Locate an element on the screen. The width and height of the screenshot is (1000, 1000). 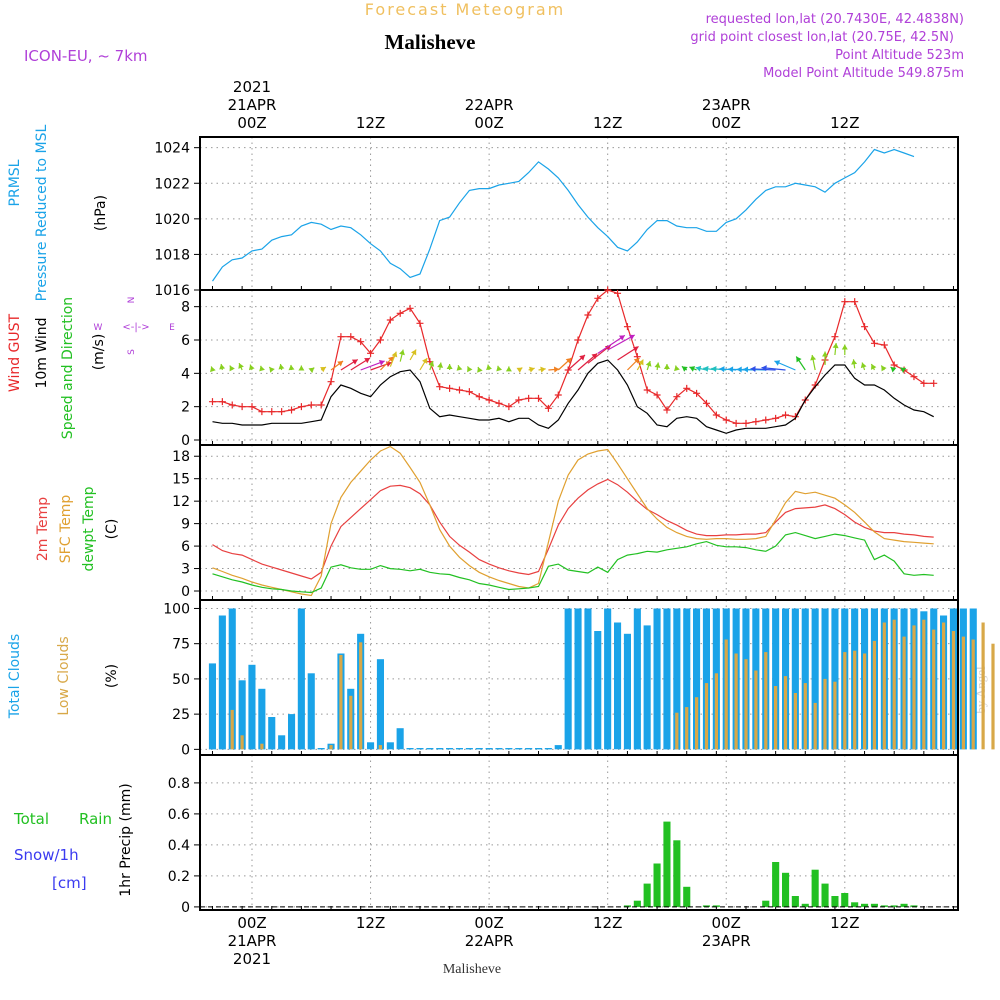
compass-arrows-h: <-|-> is located at coordinates (135, 327).